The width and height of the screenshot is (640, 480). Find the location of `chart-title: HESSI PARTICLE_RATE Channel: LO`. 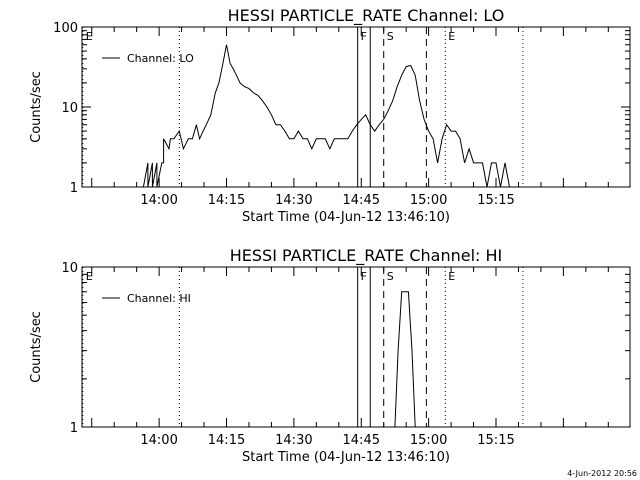

chart-title: HESSI PARTICLE_RATE Channel: LO is located at coordinates (366, 16).